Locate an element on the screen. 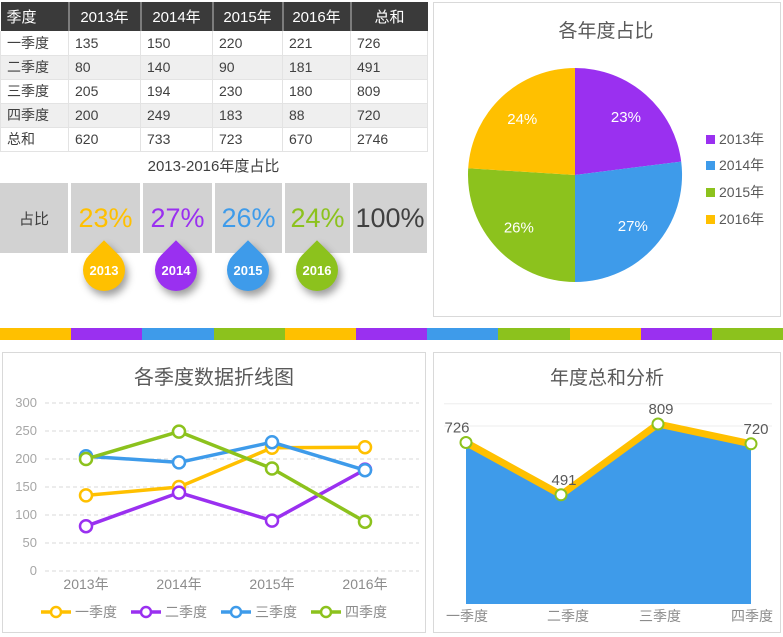 The image size is (783, 637). year-droplet-2014: 2014 is located at coordinates (176, 270).